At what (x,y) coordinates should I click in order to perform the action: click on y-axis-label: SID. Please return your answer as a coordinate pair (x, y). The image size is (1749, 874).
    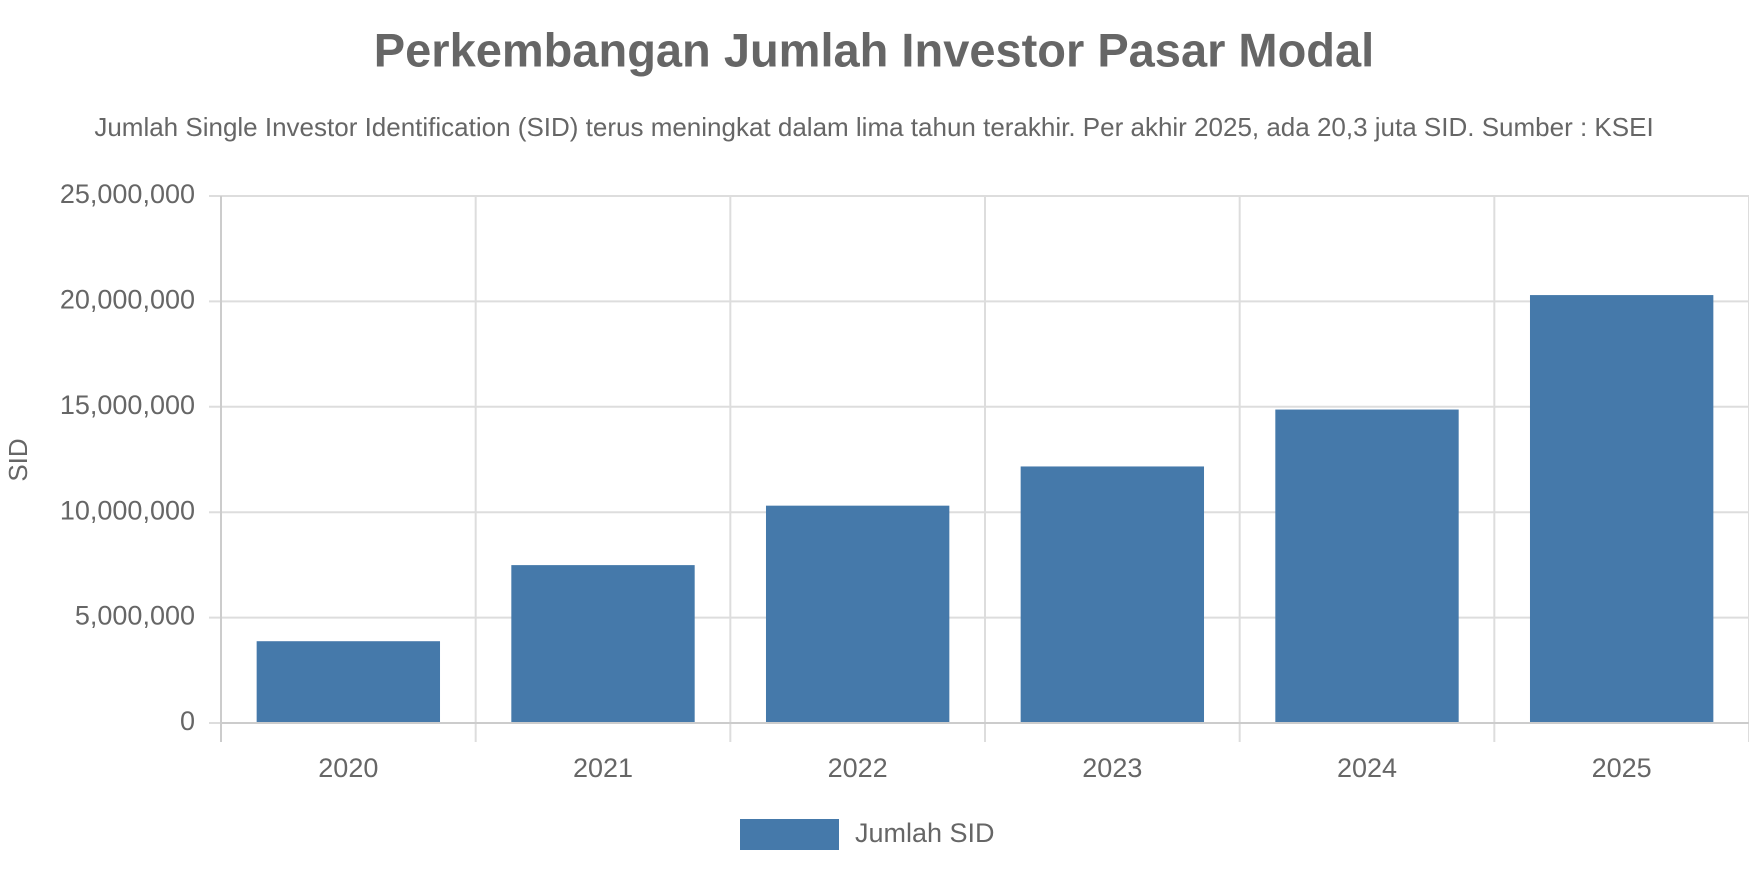
    Looking at the image, I should click on (18, 459).